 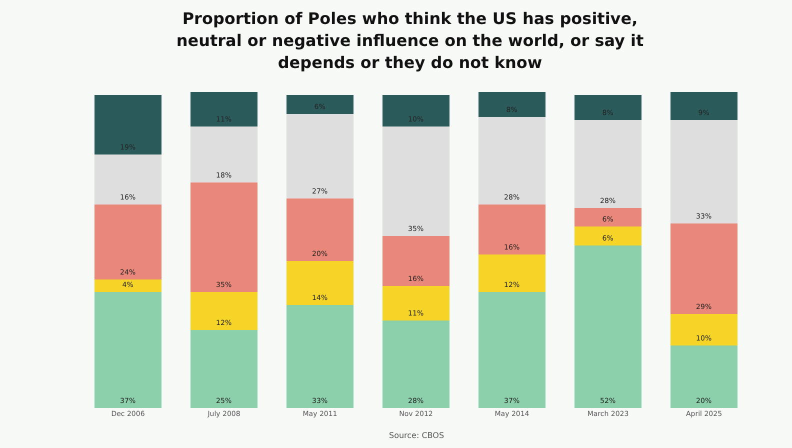 I want to click on source-note: Source: CBOS, so click(x=416, y=435).